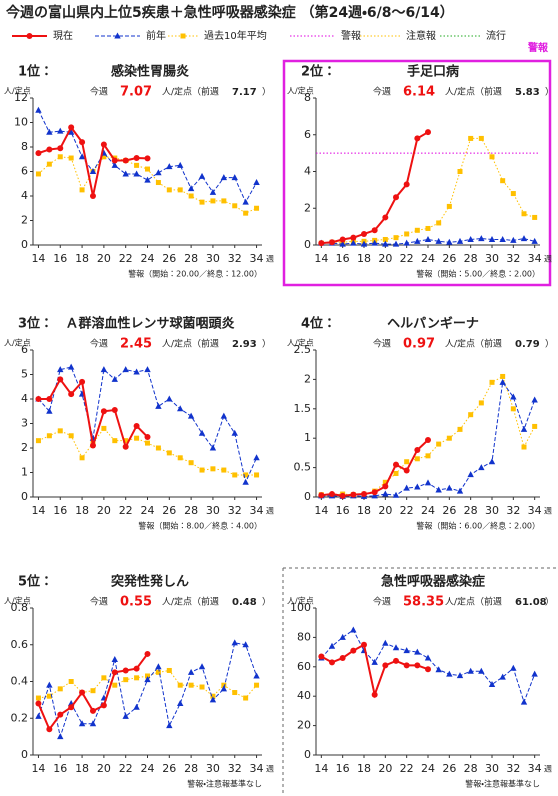 This screenshot has width=558, height=796. What do you see at coordinates (149, 324) in the screenshot?
I see `panel-title: Ａ群溶血性レンサ球菌咽頭炎` at bounding box center [149, 324].